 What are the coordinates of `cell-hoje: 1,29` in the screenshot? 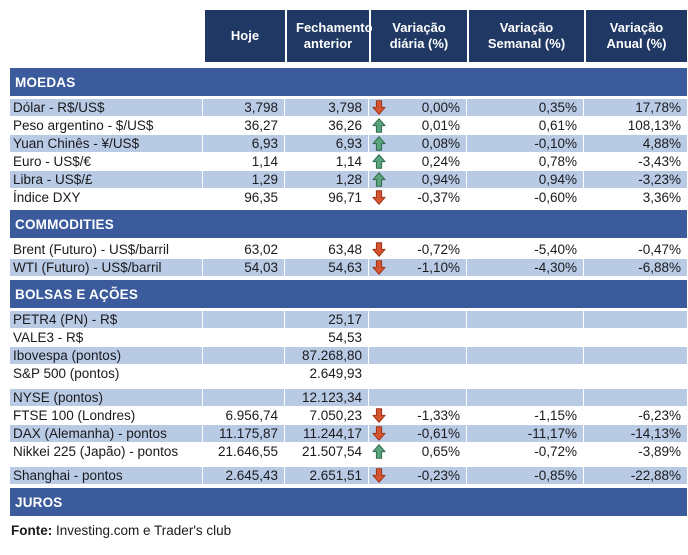 It's located at (244, 180).